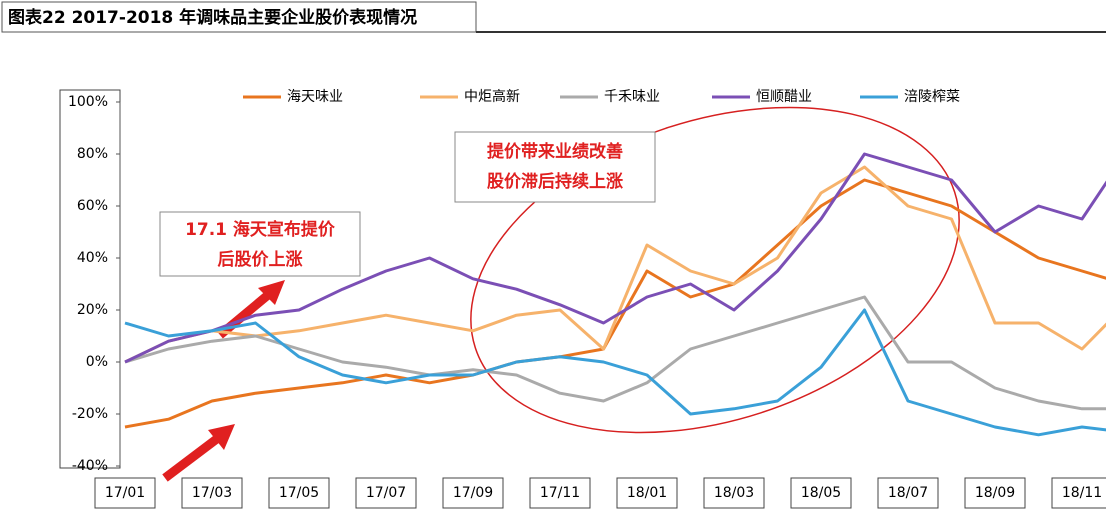  What do you see at coordinates (90, 414) in the screenshot?
I see `y-tick-label: -20%` at bounding box center [90, 414].